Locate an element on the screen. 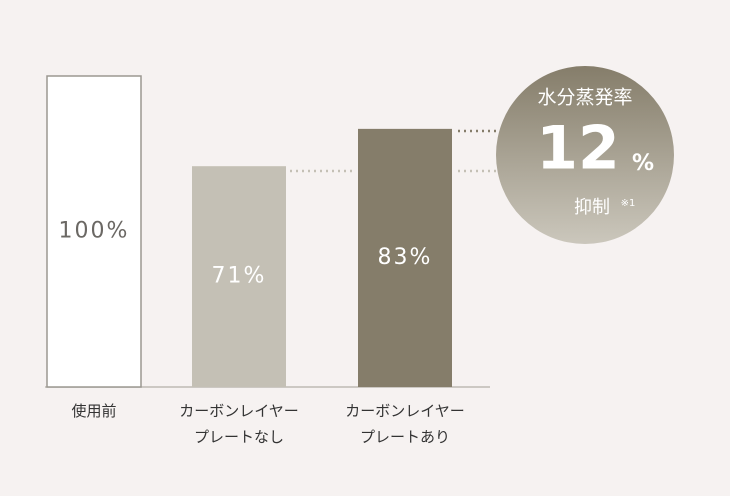 The height and width of the screenshot is (496, 730). value-label: 71% is located at coordinates (239, 276).